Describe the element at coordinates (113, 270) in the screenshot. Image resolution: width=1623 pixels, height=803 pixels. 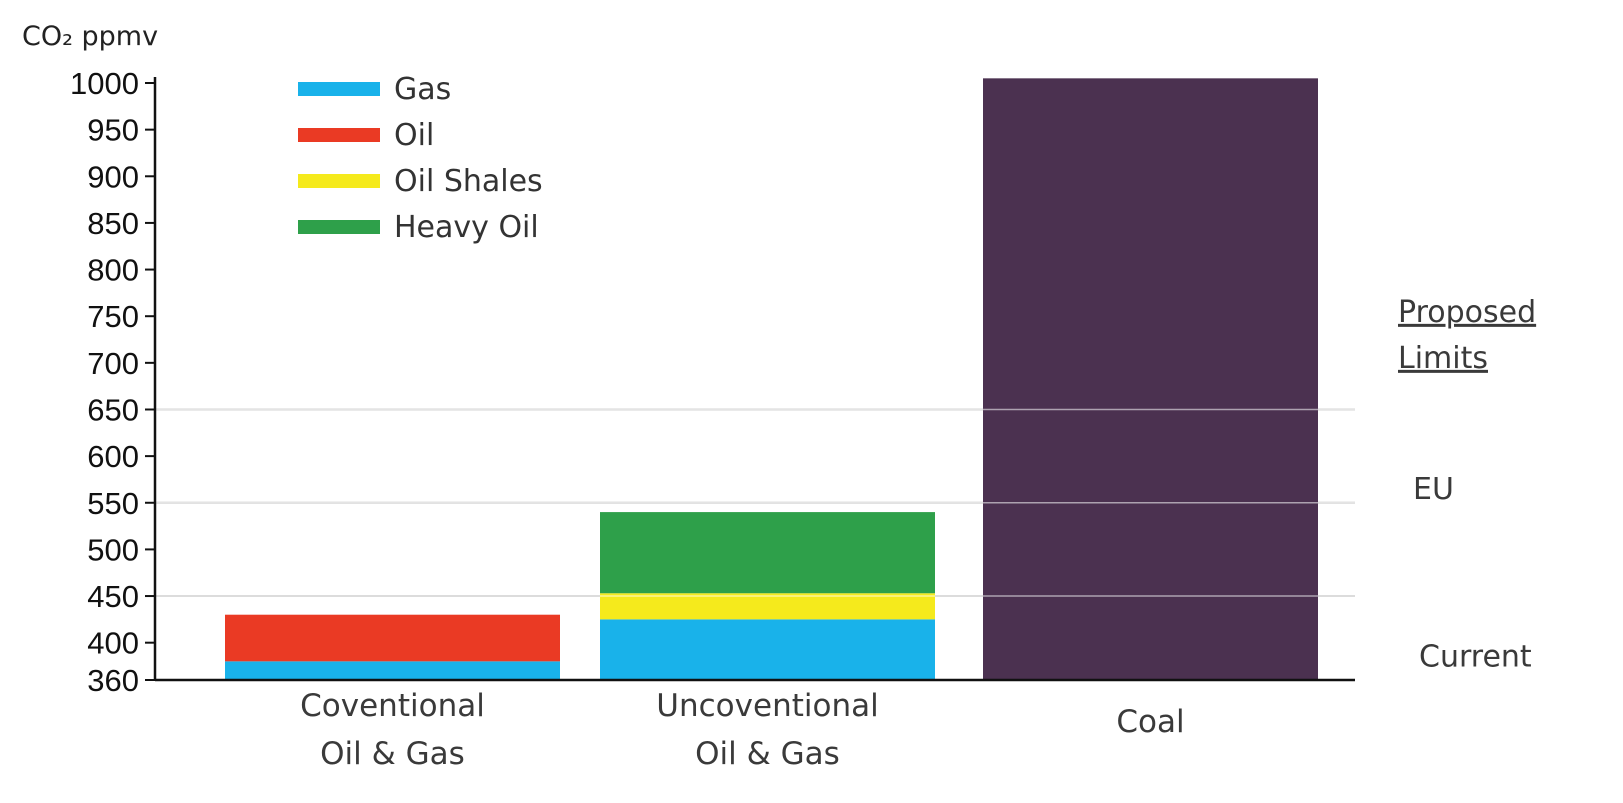
I see `y-tick-label: 800` at that location.